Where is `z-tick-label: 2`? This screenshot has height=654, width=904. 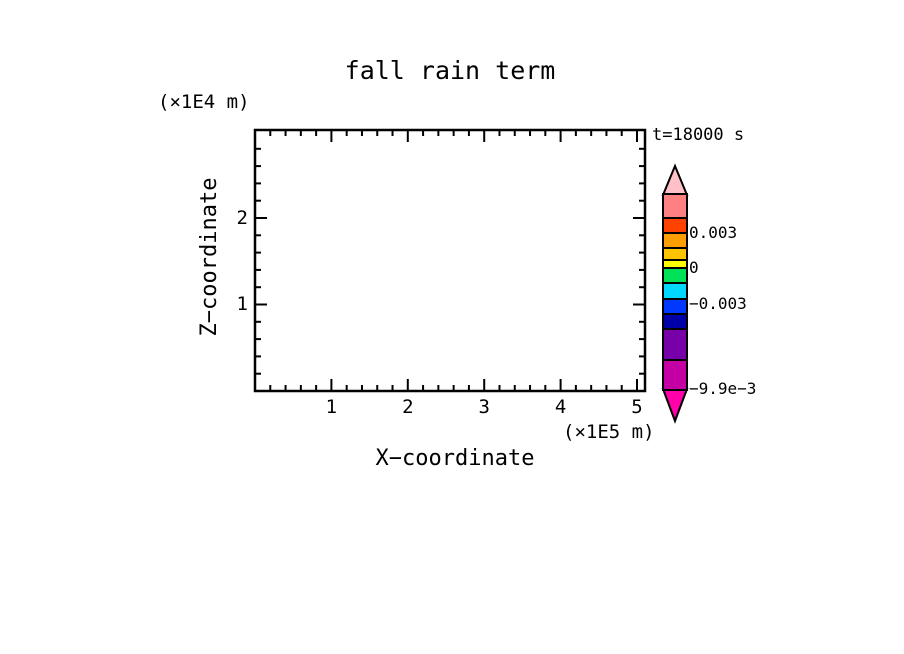 z-tick-label: 2 is located at coordinates (242, 217).